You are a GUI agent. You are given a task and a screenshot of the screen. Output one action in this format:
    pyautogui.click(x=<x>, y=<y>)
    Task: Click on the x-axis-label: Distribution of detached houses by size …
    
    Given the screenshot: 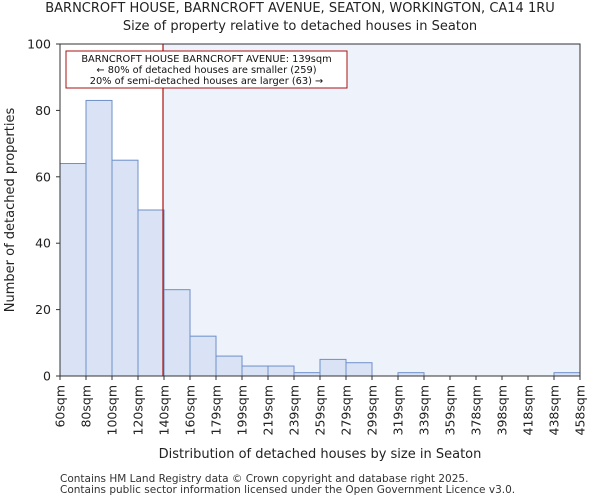 What is the action you would take?
    pyautogui.click(x=320, y=454)
    